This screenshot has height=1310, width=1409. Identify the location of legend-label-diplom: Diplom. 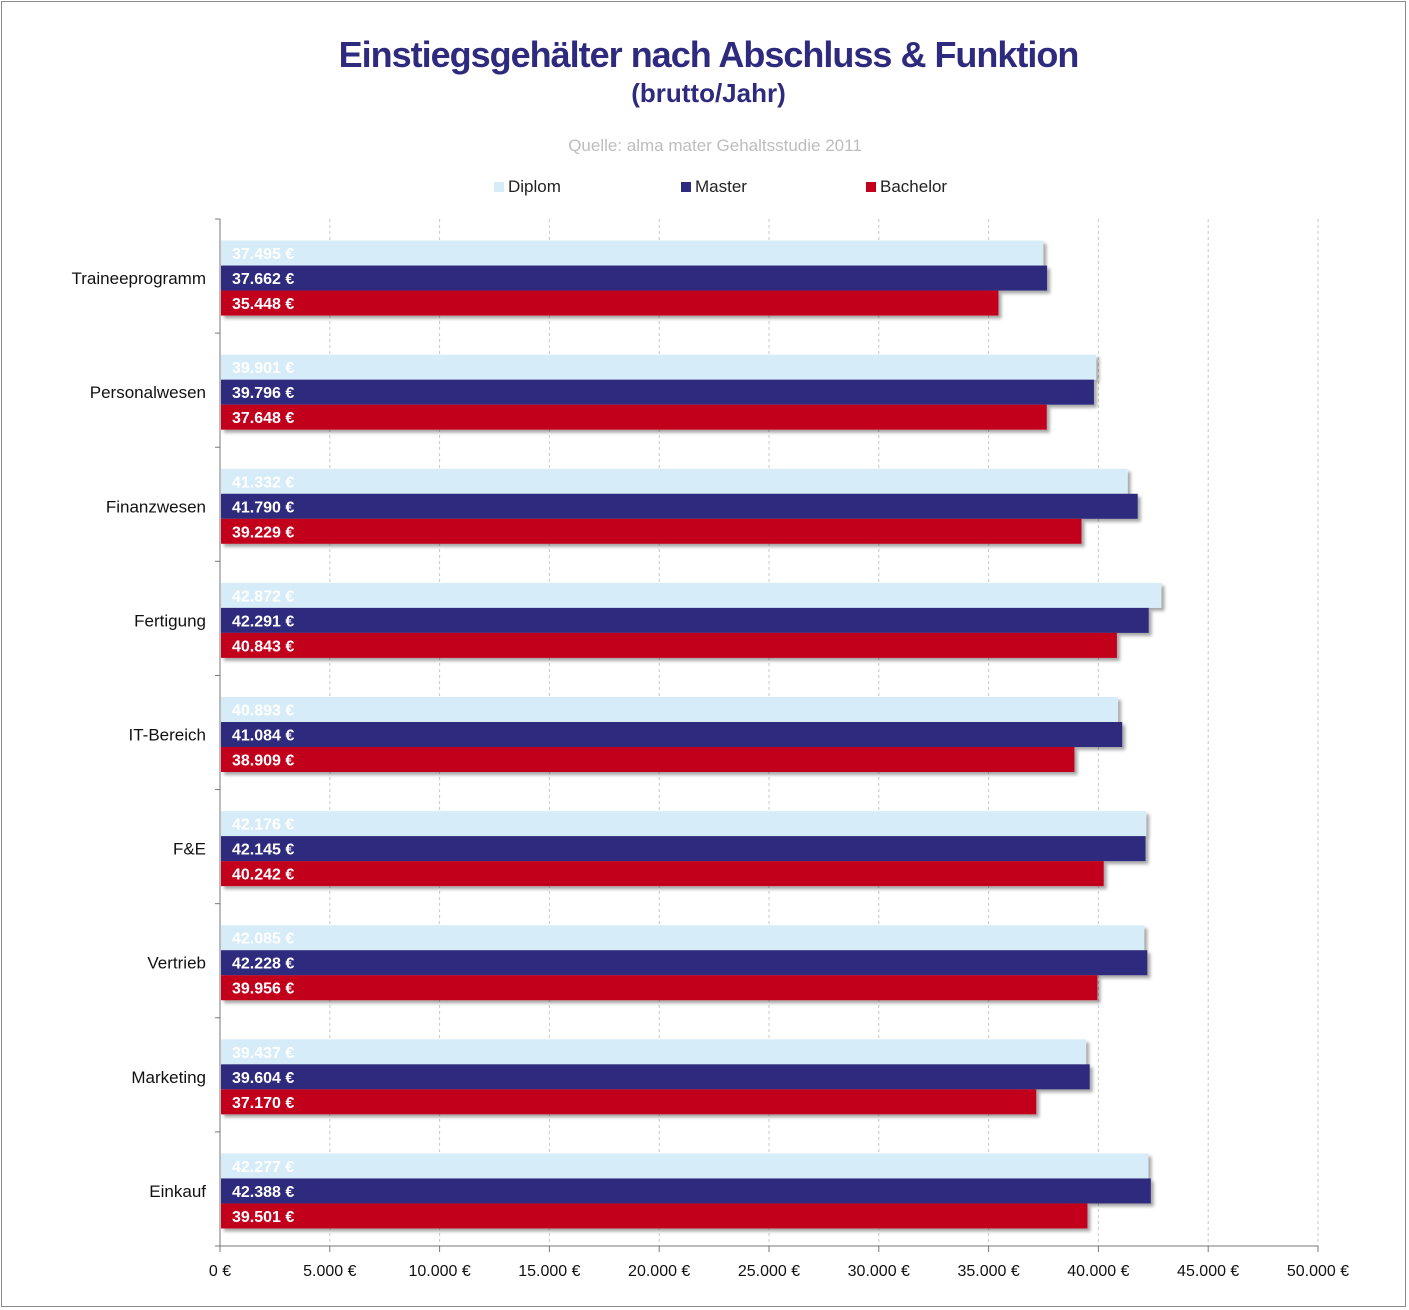
(534, 186).